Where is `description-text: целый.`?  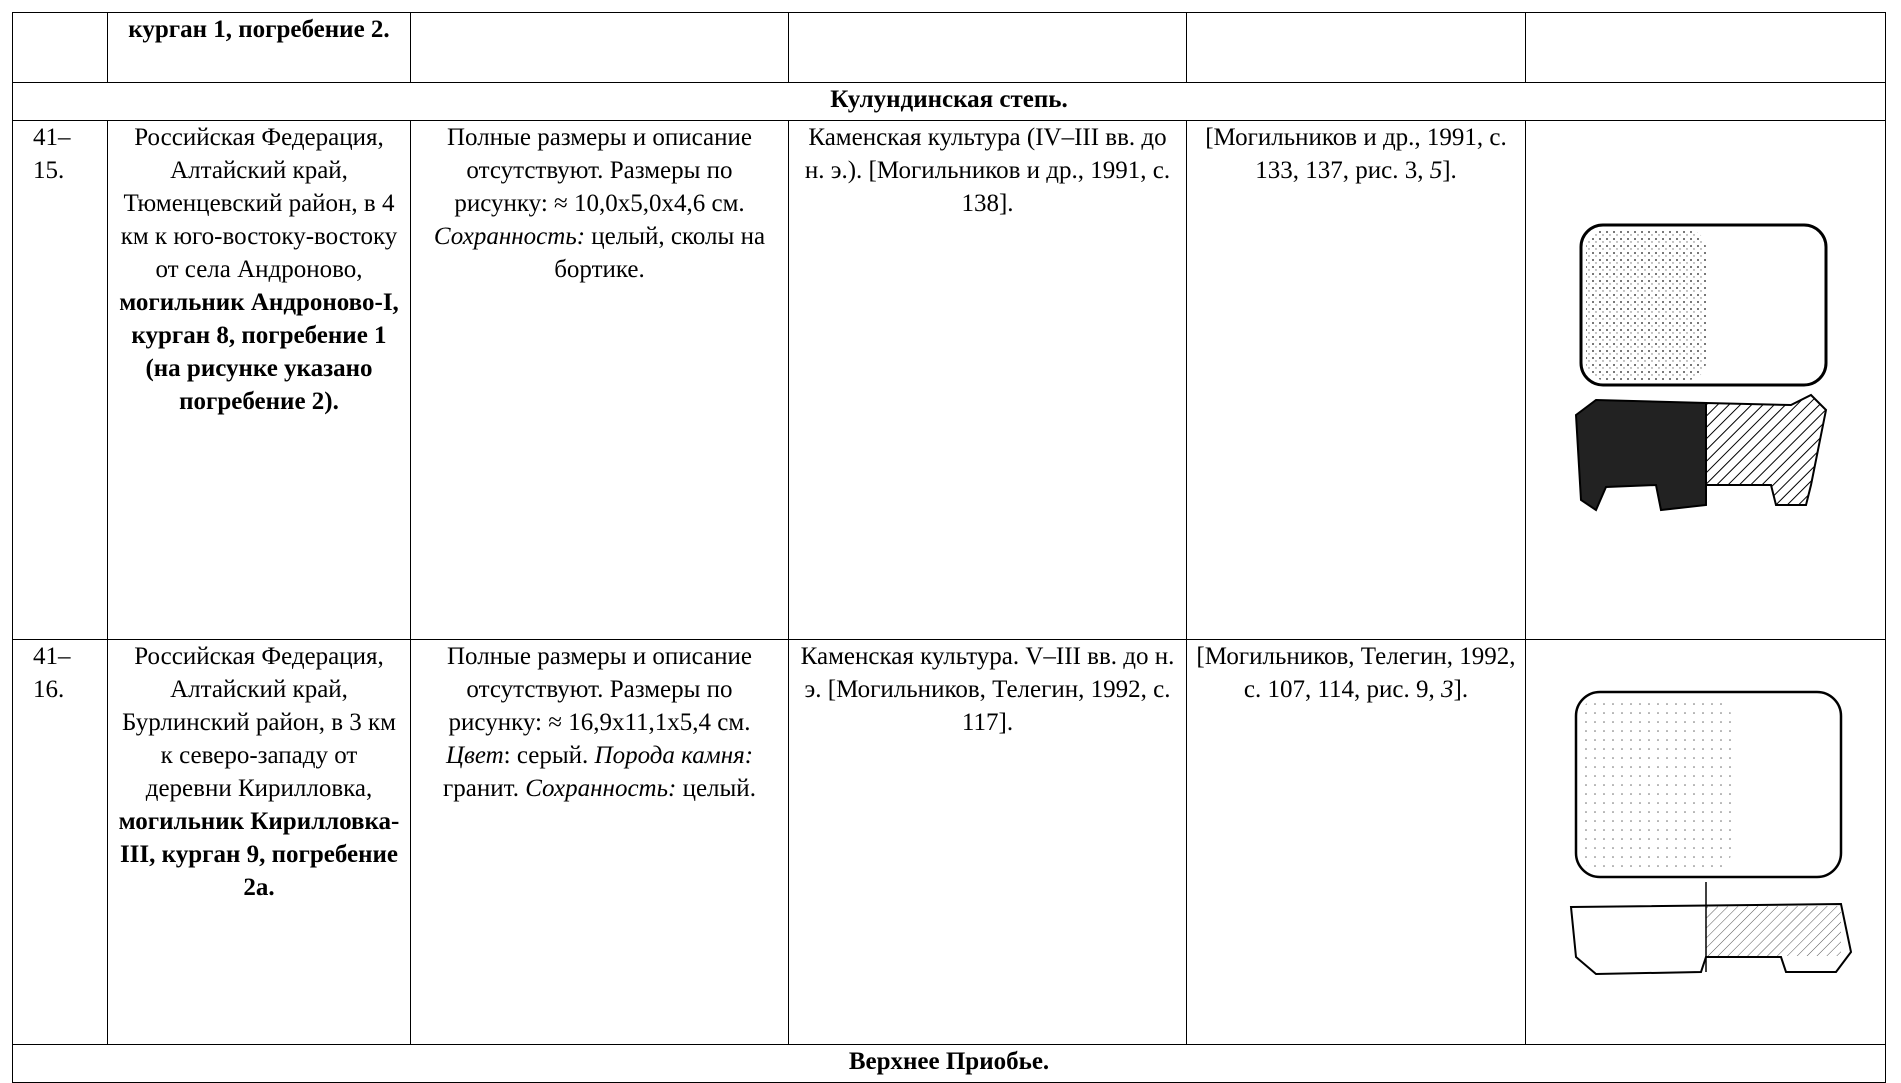 description-text: целый. is located at coordinates (719, 788).